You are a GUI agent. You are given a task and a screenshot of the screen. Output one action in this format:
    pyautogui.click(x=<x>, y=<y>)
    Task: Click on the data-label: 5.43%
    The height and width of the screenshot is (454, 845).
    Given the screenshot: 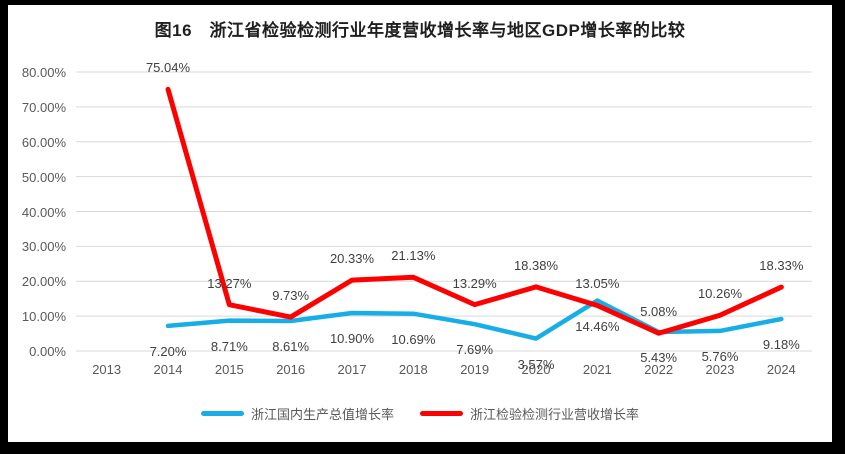 What is the action you would take?
    pyautogui.click(x=659, y=358)
    